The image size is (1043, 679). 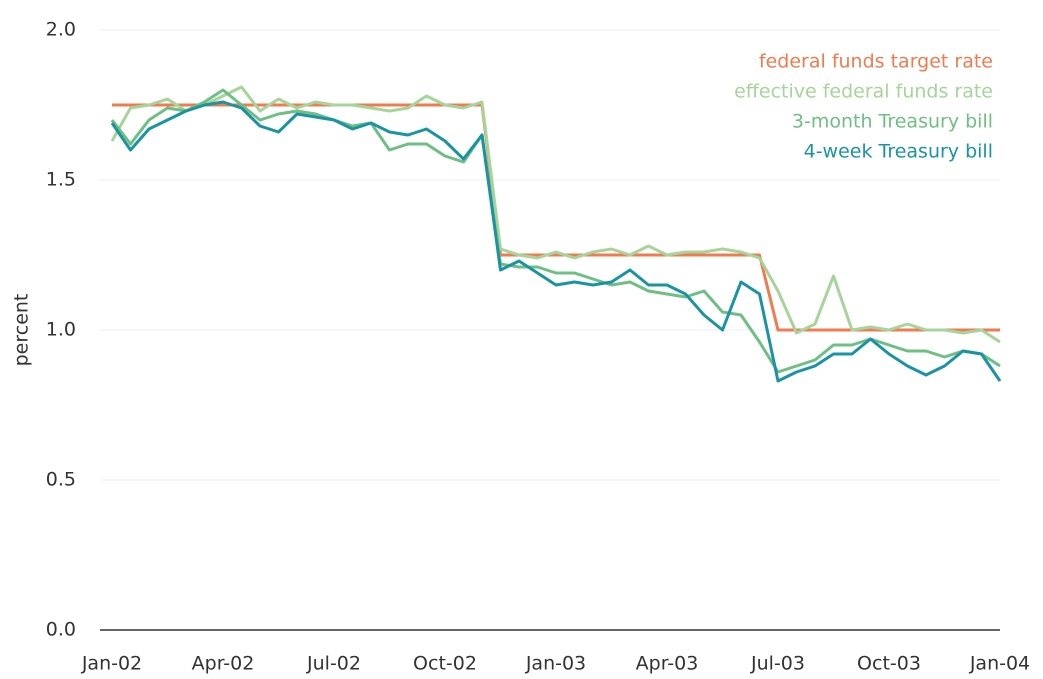 I want to click on y-tick-label: 1.5, so click(x=61, y=180).